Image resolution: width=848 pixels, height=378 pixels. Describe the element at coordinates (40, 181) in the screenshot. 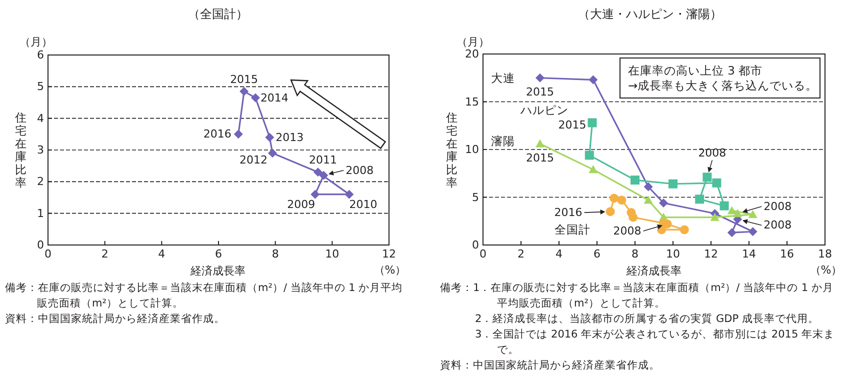

I see `y-tick-label: 2` at that location.